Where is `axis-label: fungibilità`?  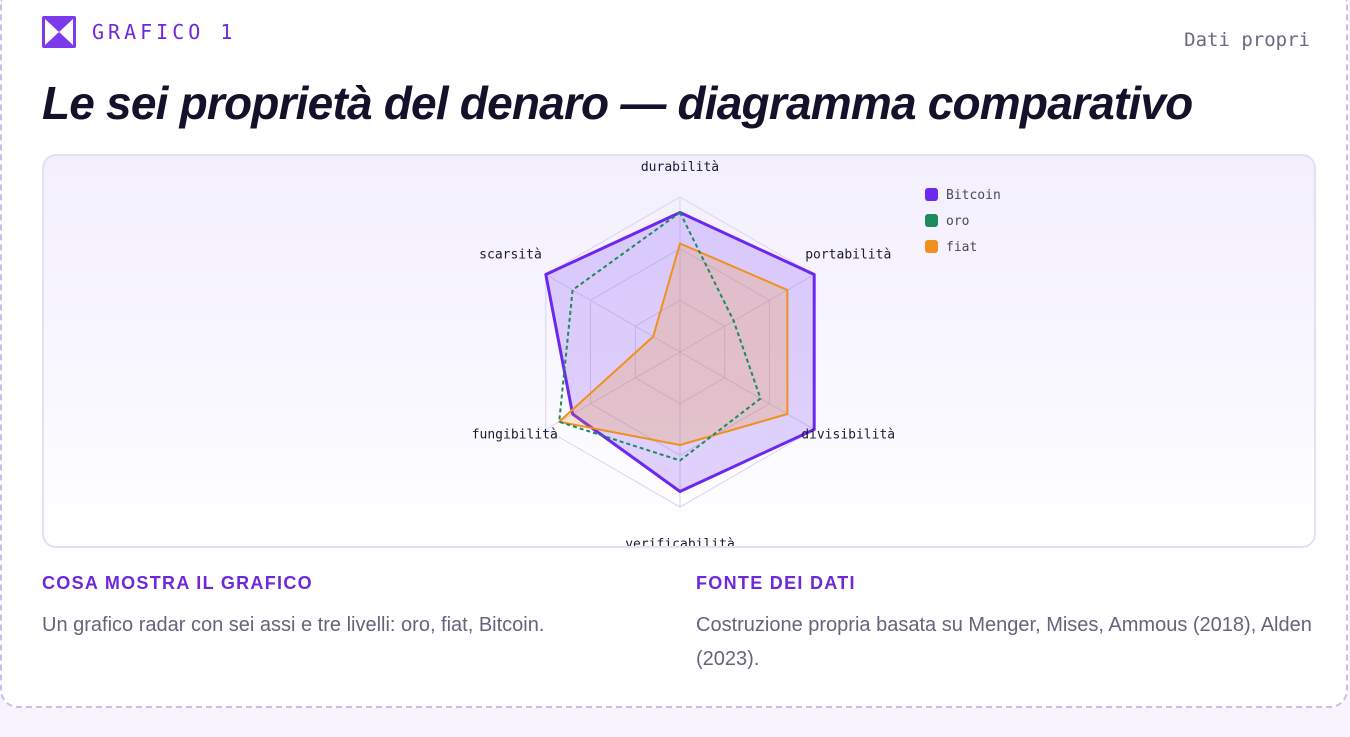 axis-label: fungibilità is located at coordinates (515, 435).